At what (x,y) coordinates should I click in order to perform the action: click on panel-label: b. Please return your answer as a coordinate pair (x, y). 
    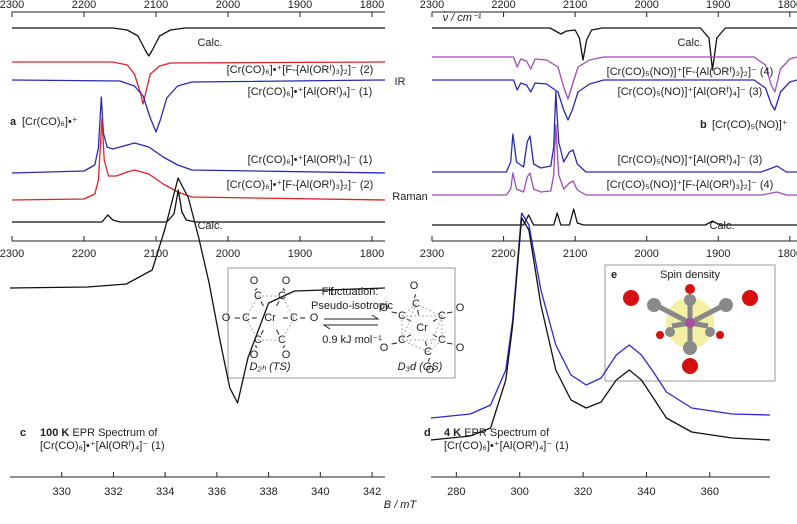
    Looking at the image, I should click on (703, 125).